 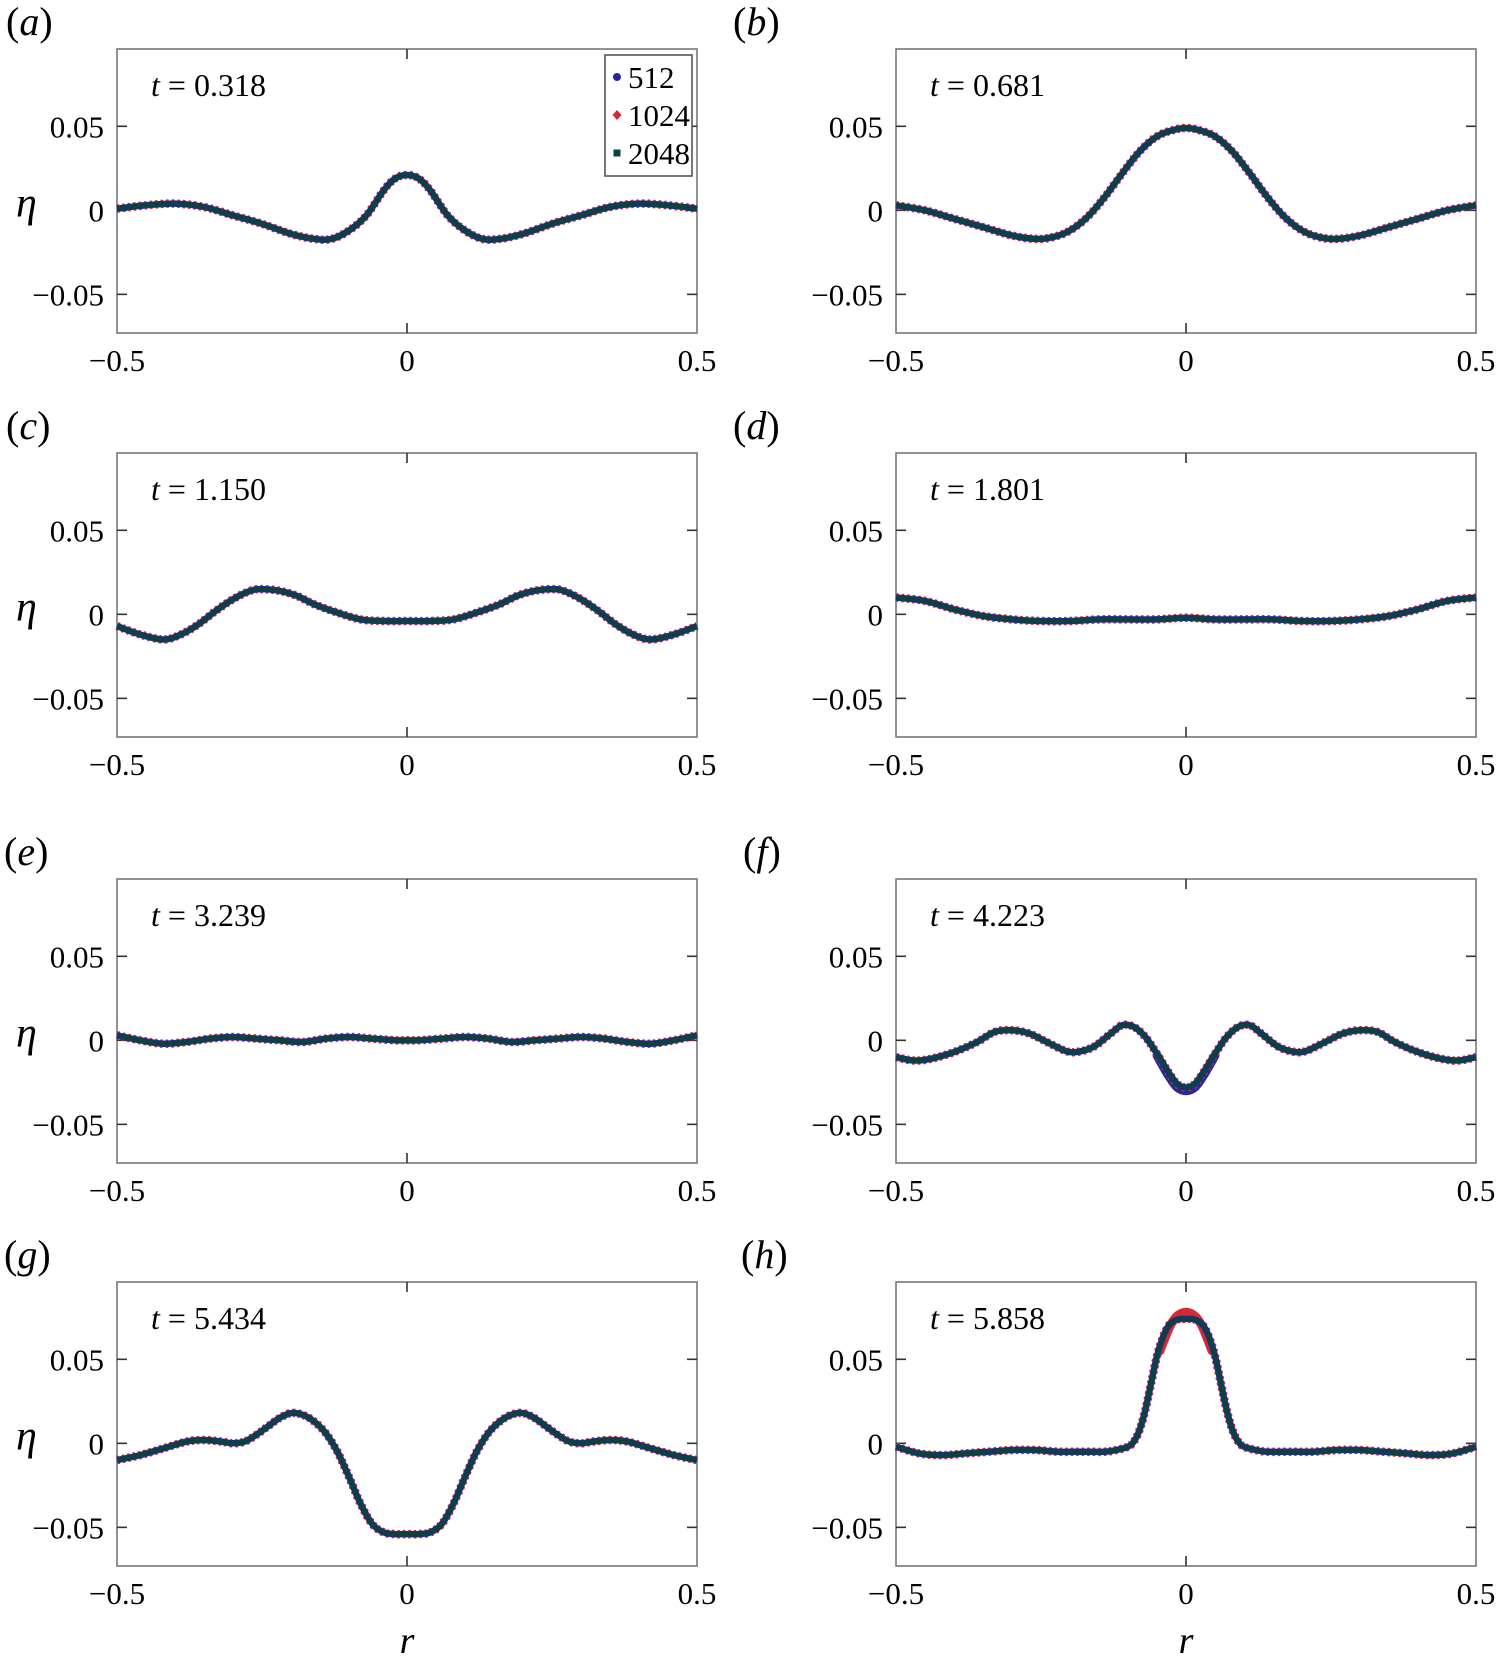 What do you see at coordinates (208, 489) in the screenshot?
I see `time-label: t = 1.150` at bounding box center [208, 489].